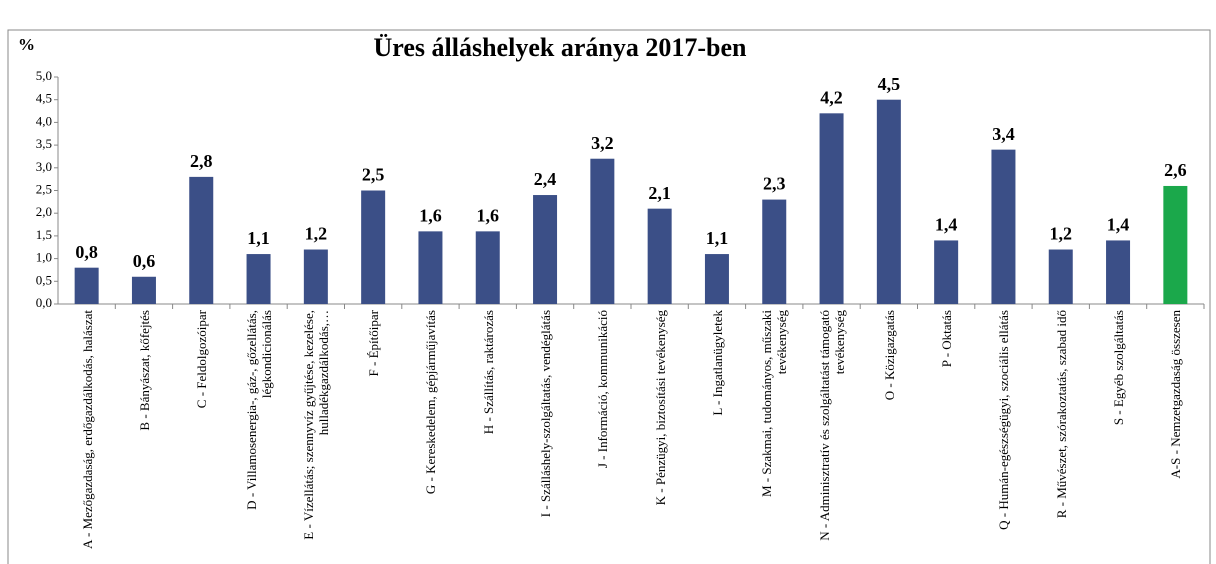 The height and width of the screenshot is (564, 1216). What do you see at coordinates (44, 211) in the screenshot?
I see `y-tick-label: 2,0` at bounding box center [44, 211].